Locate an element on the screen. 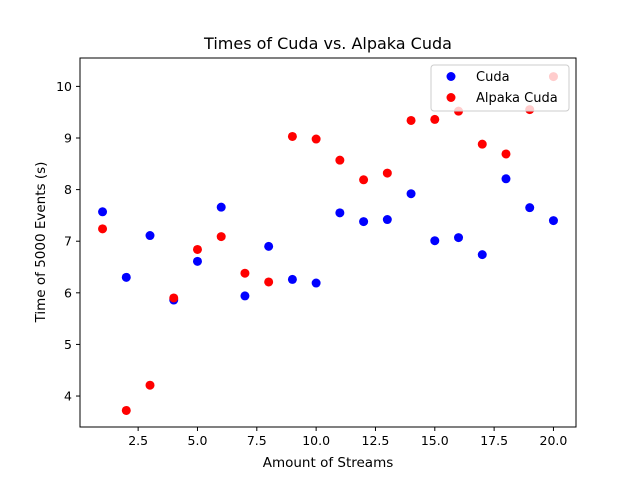 Image resolution: width=640 pixels, height=480 pixels. legend-label-cuda: Cuda is located at coordinates (493, 77).